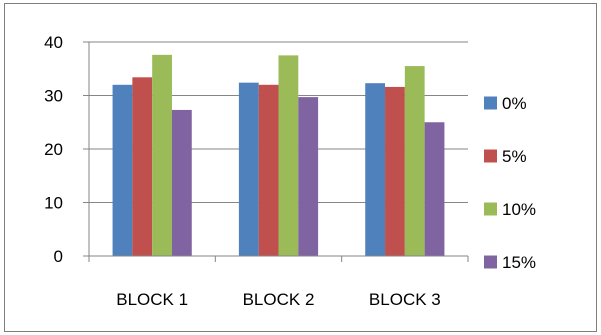  Describe the element at coordinates (519, 209) in the screenshot. I see `legend-label: 10%` at that location.